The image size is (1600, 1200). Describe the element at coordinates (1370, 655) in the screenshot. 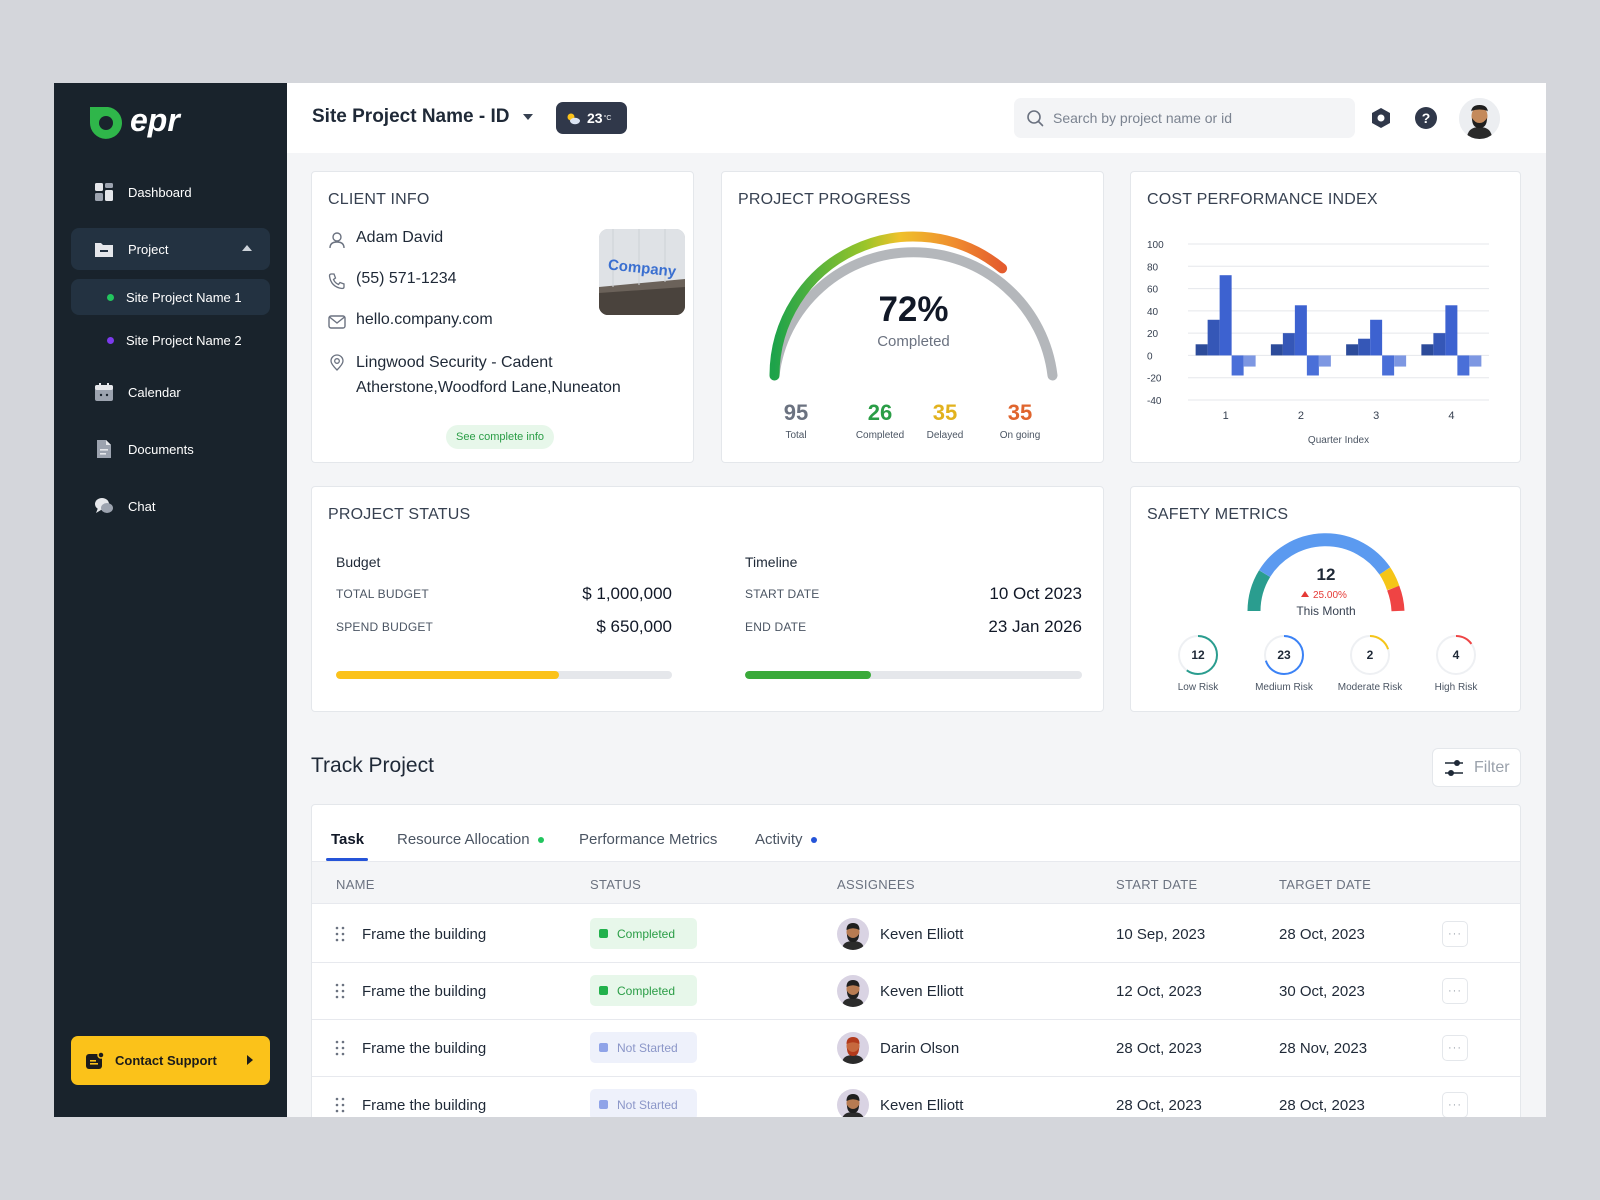

I see `risk-value: 2` at that location.